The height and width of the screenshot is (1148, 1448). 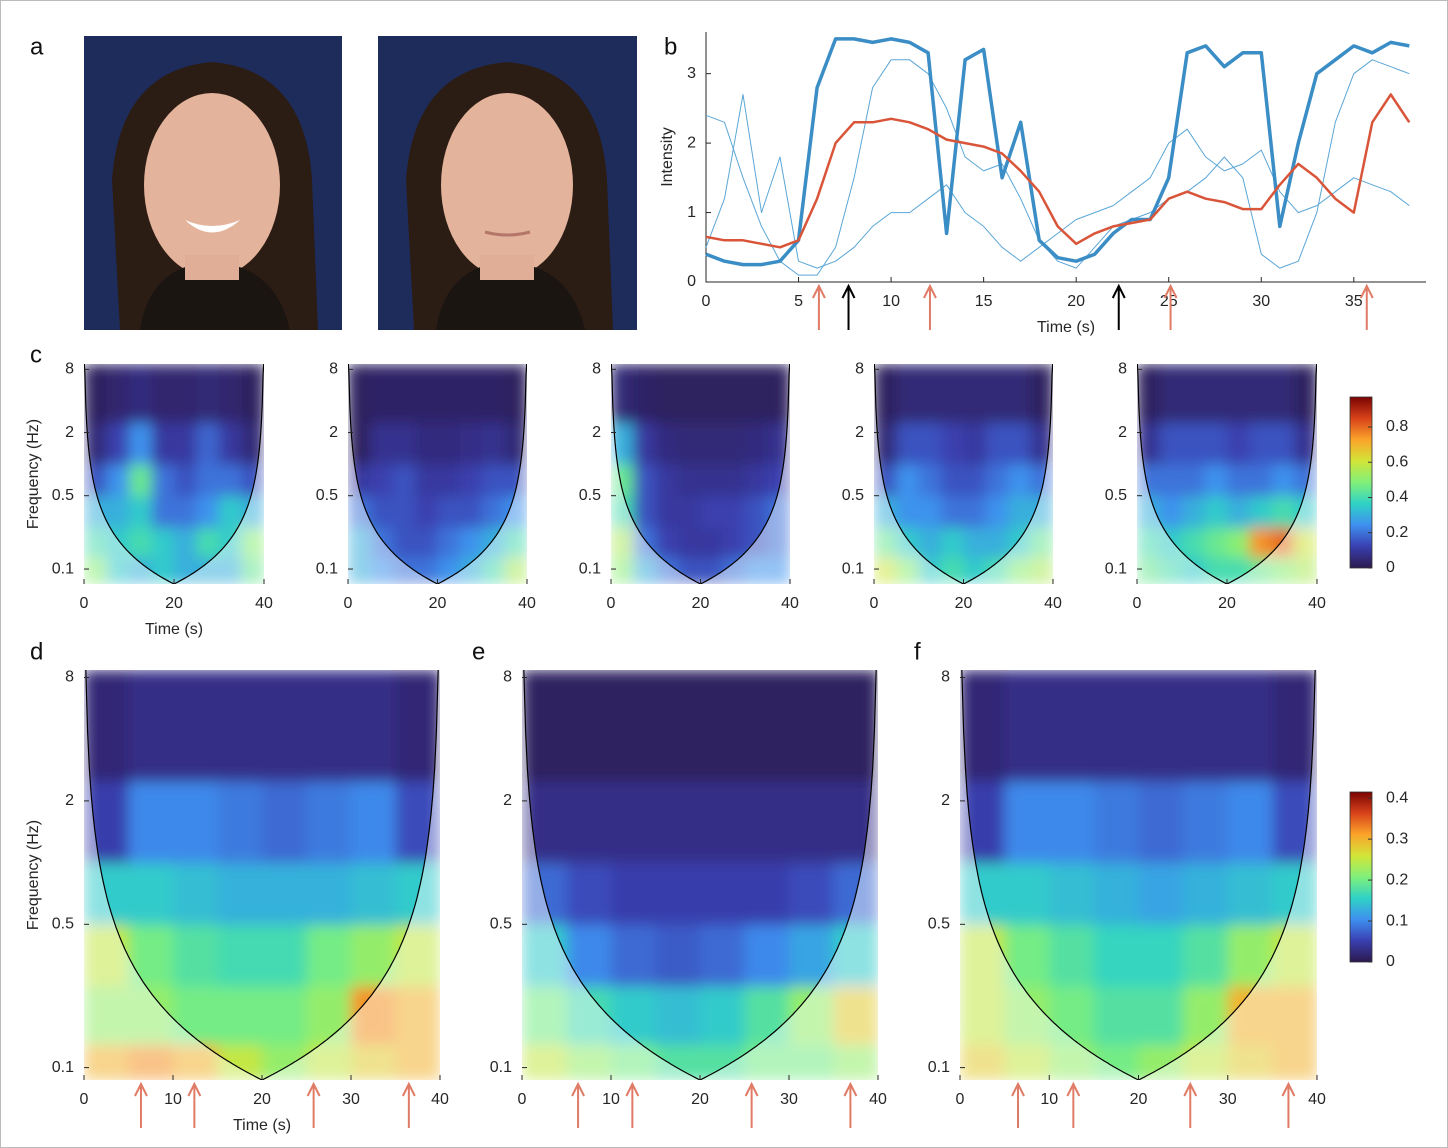 What do you see at coordinates (878, 1099) in the screenshot?
I see `x-tick-label: 40` at bounding box center [878, 1099].